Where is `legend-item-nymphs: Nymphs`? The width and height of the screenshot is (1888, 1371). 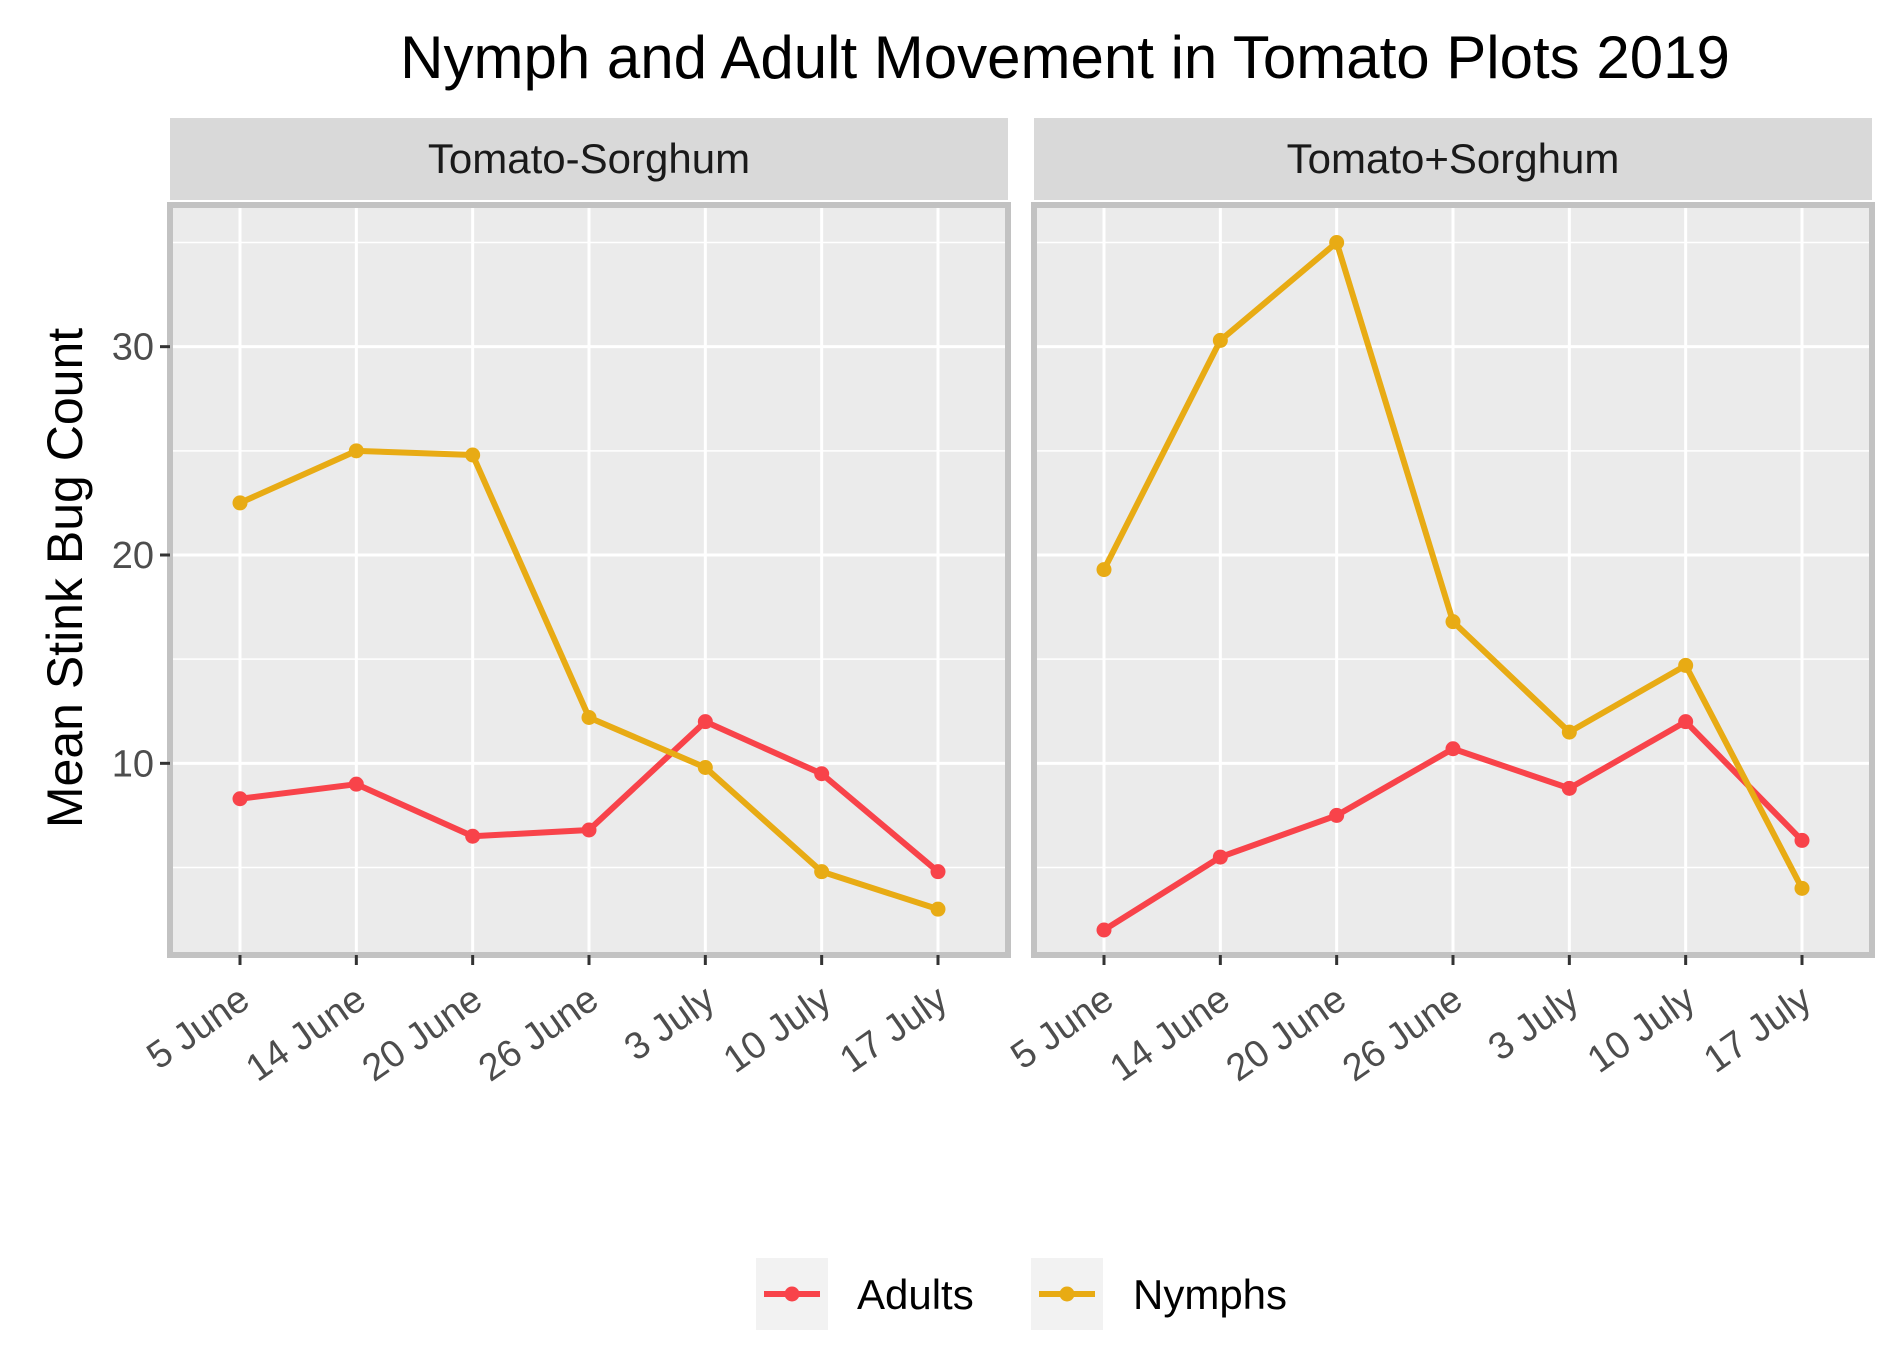 legend-item-nymphs: Nymphs is located at coordinates (1159, 1294).